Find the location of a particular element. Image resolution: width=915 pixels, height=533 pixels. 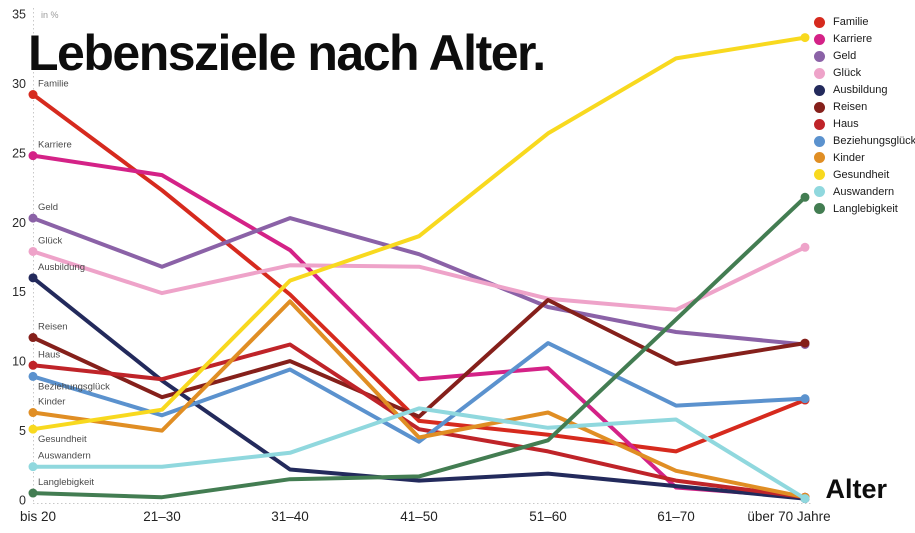

legend-dot-haus is located at coordinates (819, 124).